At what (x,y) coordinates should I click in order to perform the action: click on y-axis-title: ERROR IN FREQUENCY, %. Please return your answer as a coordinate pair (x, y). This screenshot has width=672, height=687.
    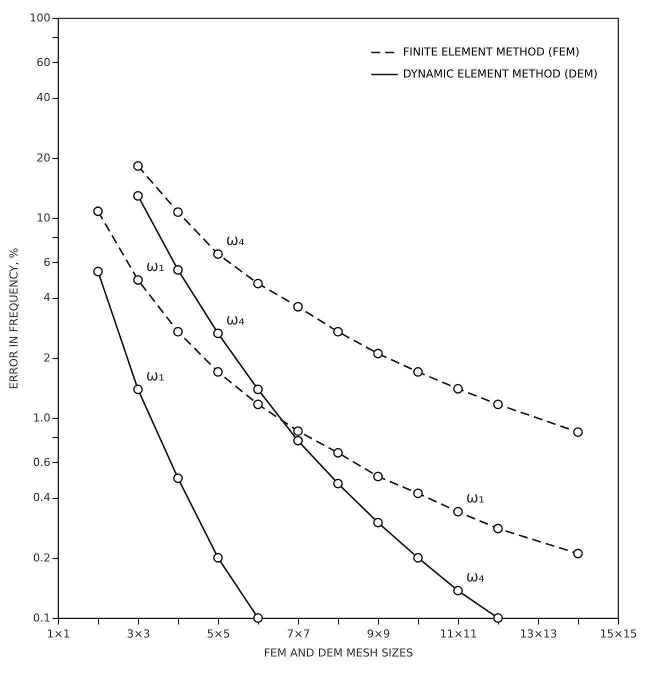
    Looking at the image, I should click on (14, 319).